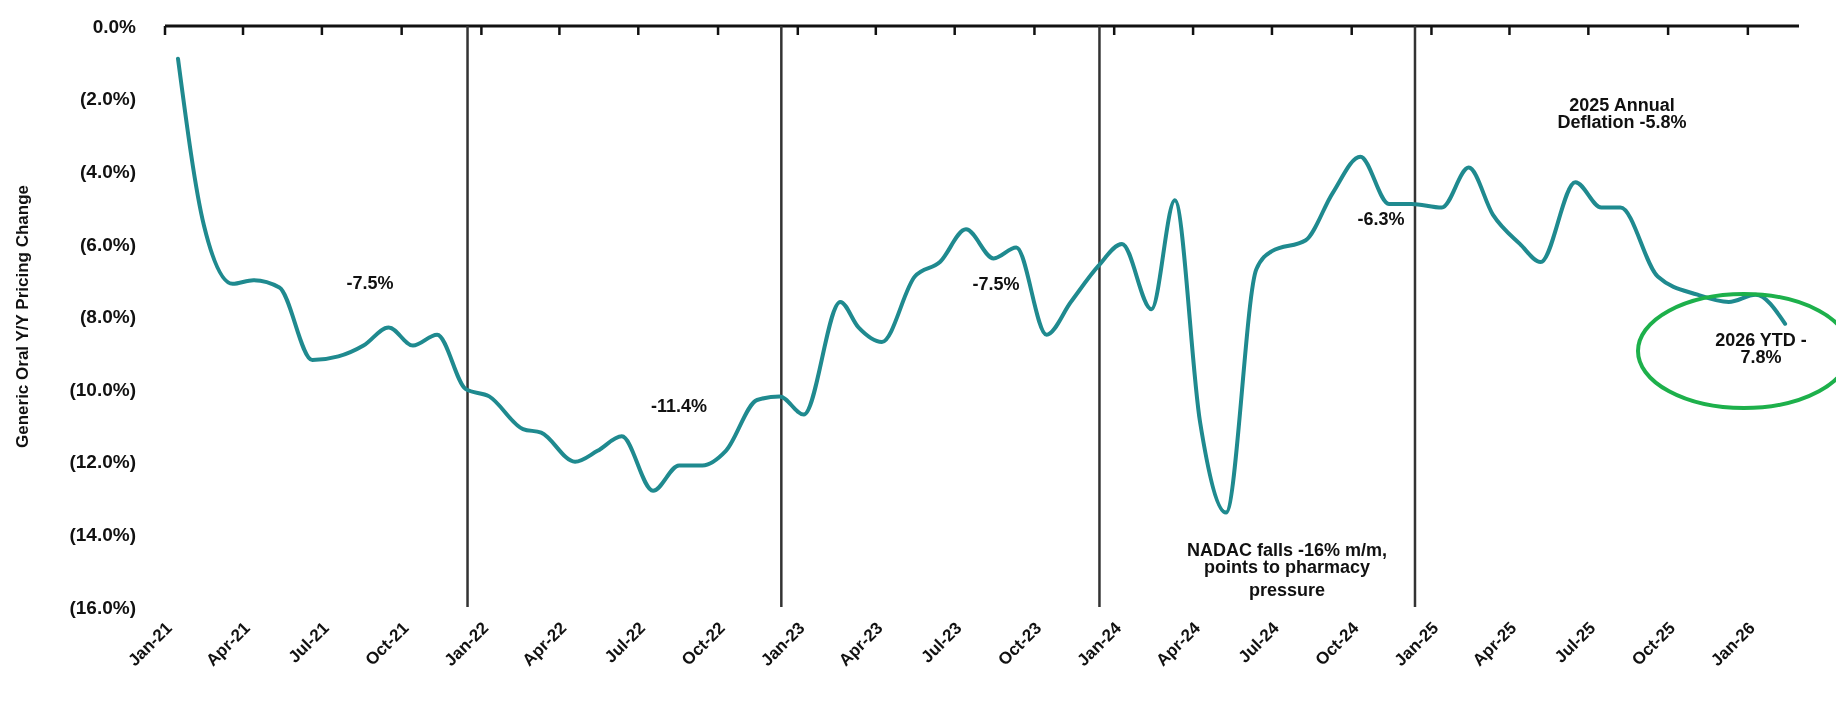 This screenshot has height=703, width=1844. What do you see at coordinates (1381, 219) in the screenshot?
I see `annotation: -6.3%` at bounding box center [1381, 219].